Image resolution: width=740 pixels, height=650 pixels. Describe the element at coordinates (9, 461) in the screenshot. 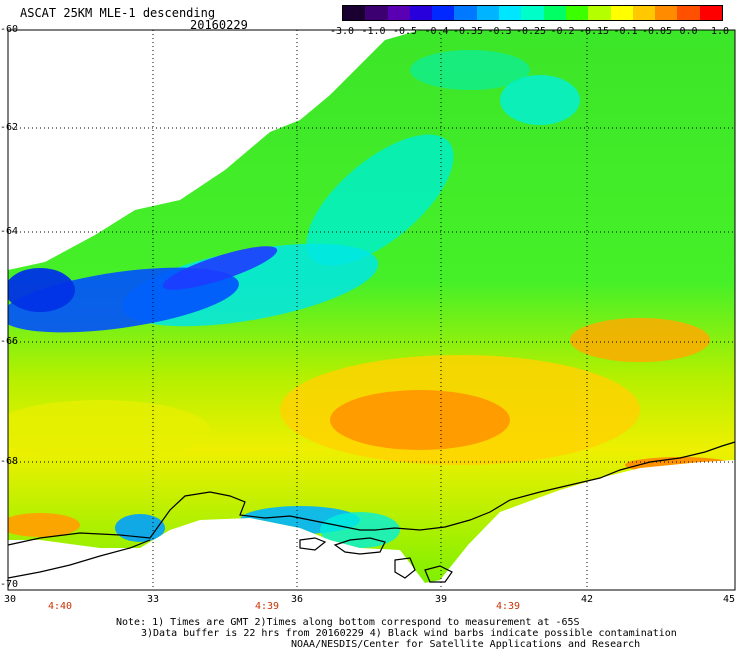

I see `lat-label-68: -68` at that location.